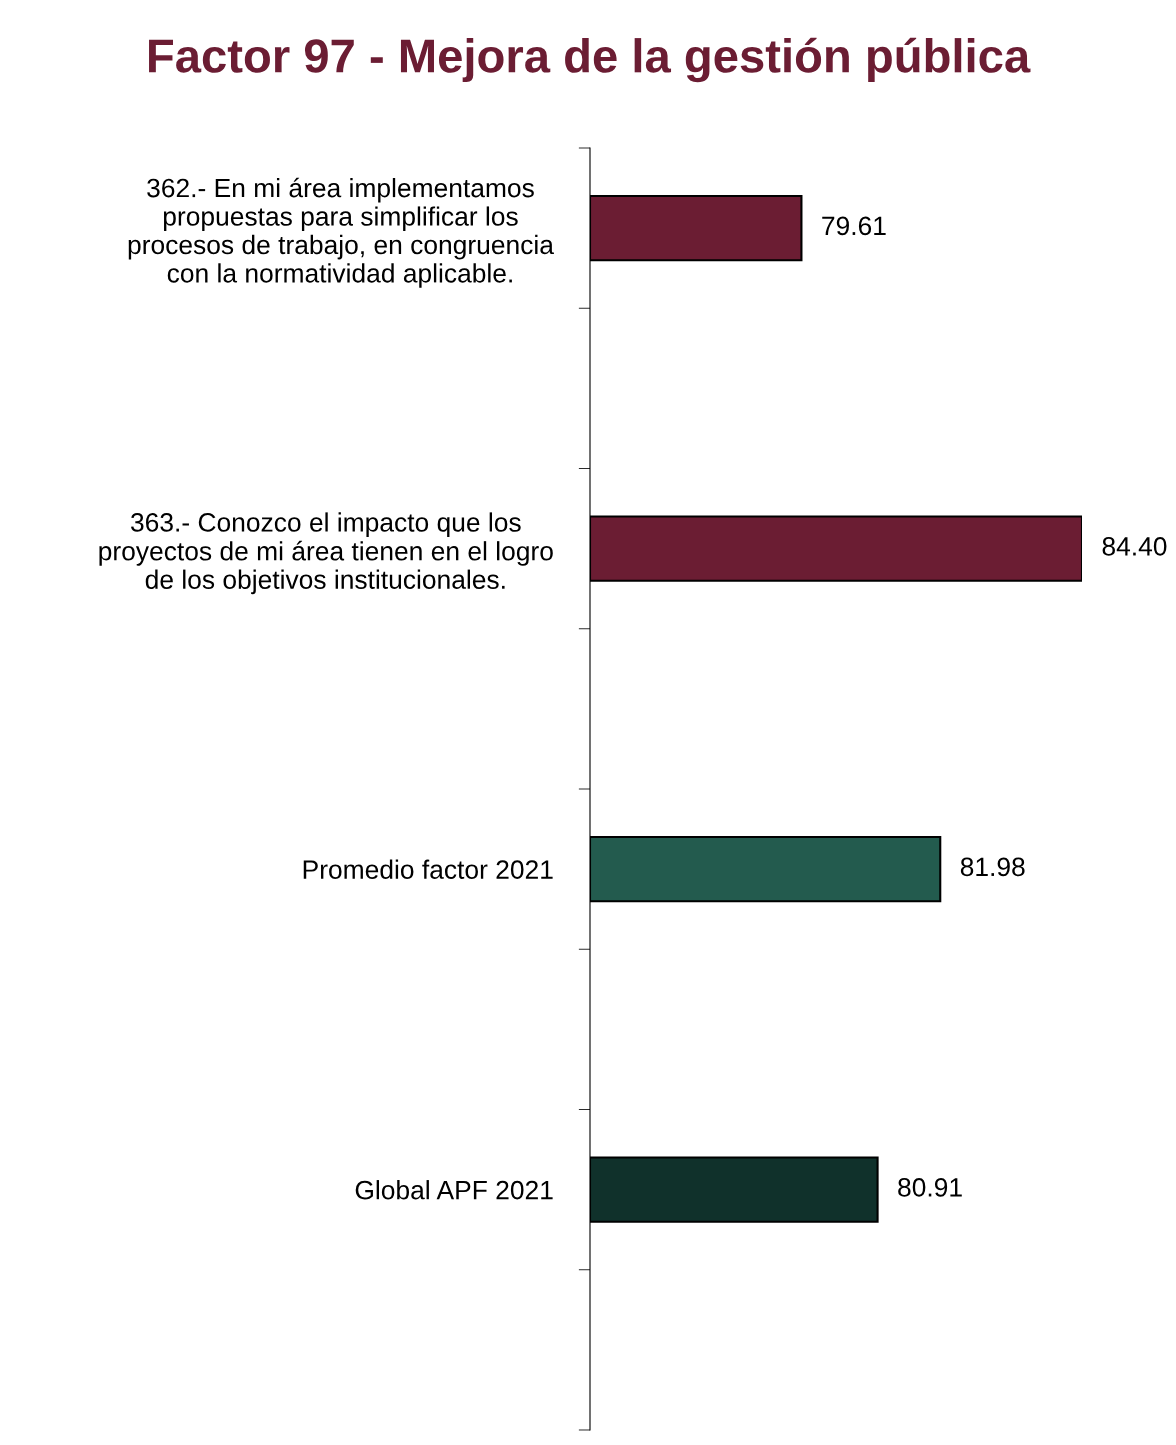 The image size is (1176, 1445). I want to click on chart-title: Factor 97 - Mejora de la gestión pública, so click(590, 60).